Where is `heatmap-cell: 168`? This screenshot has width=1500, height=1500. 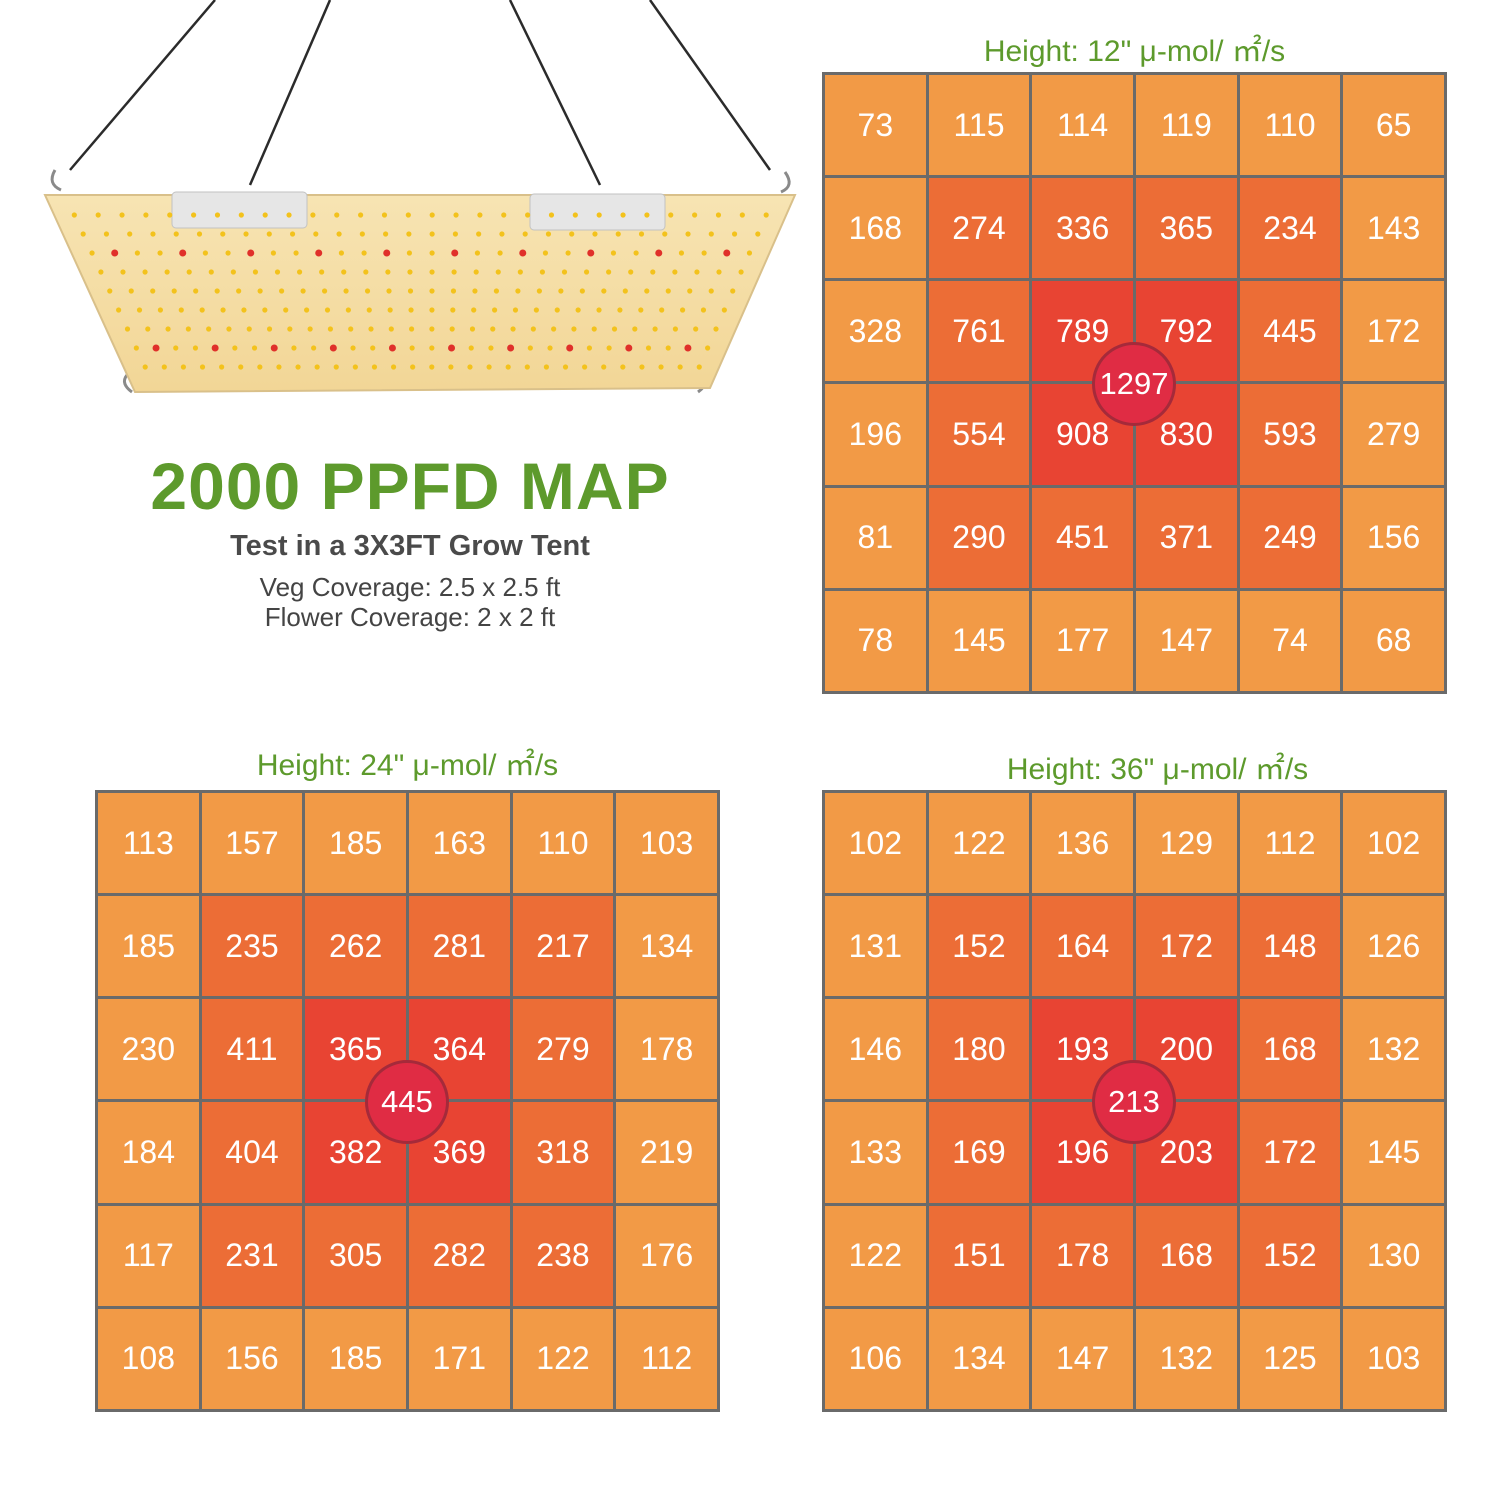
heatmap-cell: 168 is located at coordinates (1290, 1049).